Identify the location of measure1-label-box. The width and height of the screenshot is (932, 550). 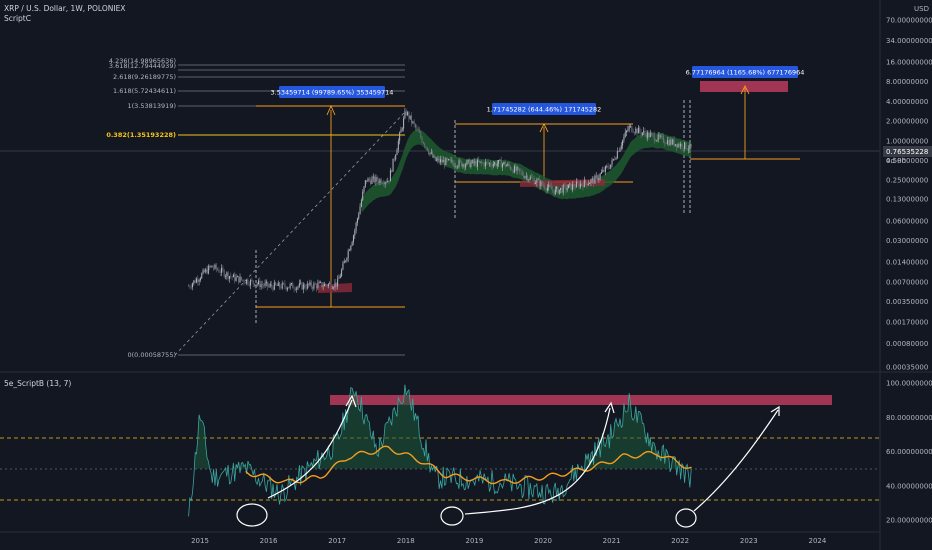
(332, 92).